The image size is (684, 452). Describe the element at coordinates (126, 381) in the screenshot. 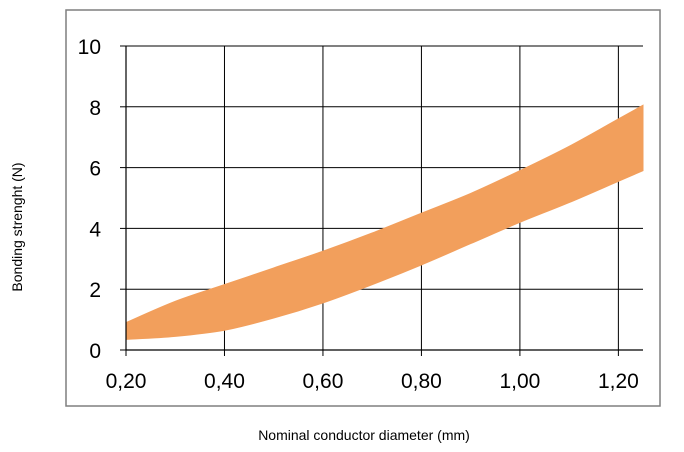

I see `x-tick-label: 0,20` at that location.